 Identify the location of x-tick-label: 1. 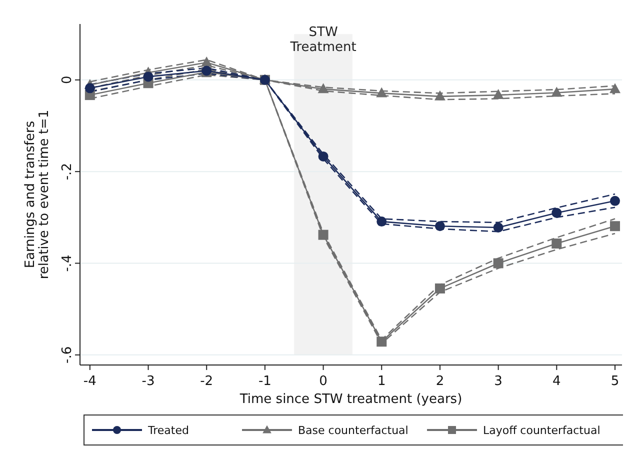
(381, 381).